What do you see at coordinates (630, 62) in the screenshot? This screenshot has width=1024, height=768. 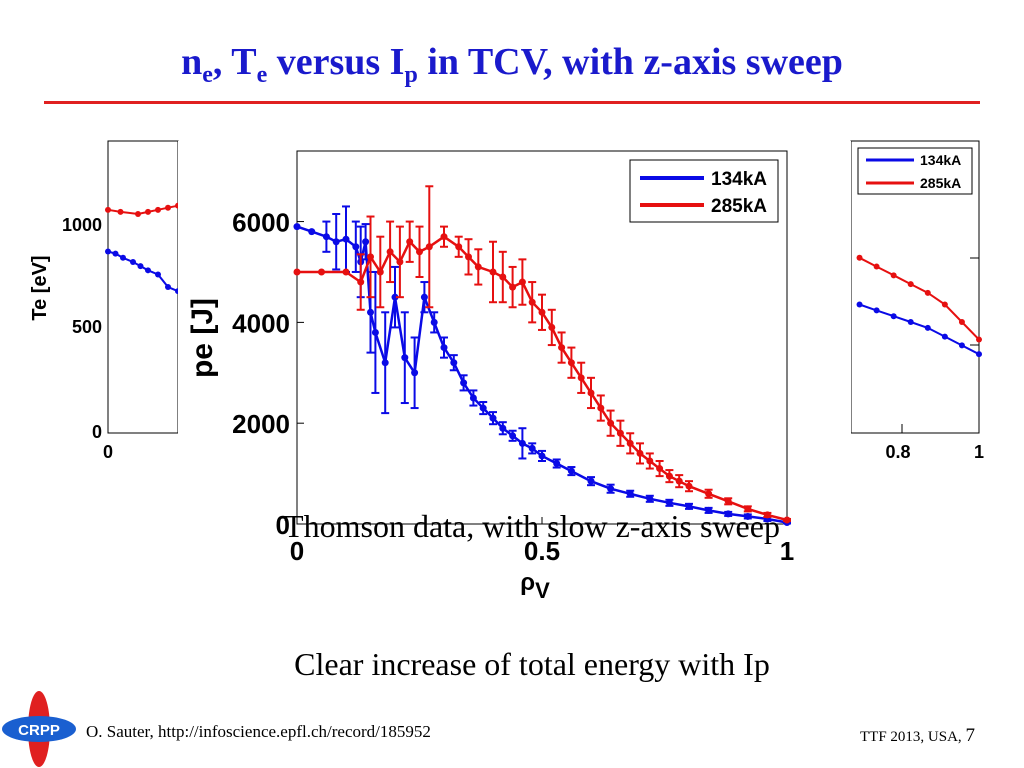 I see `title-tail: in TCV, with z-axis sweep` at bounding box center [630, 62].